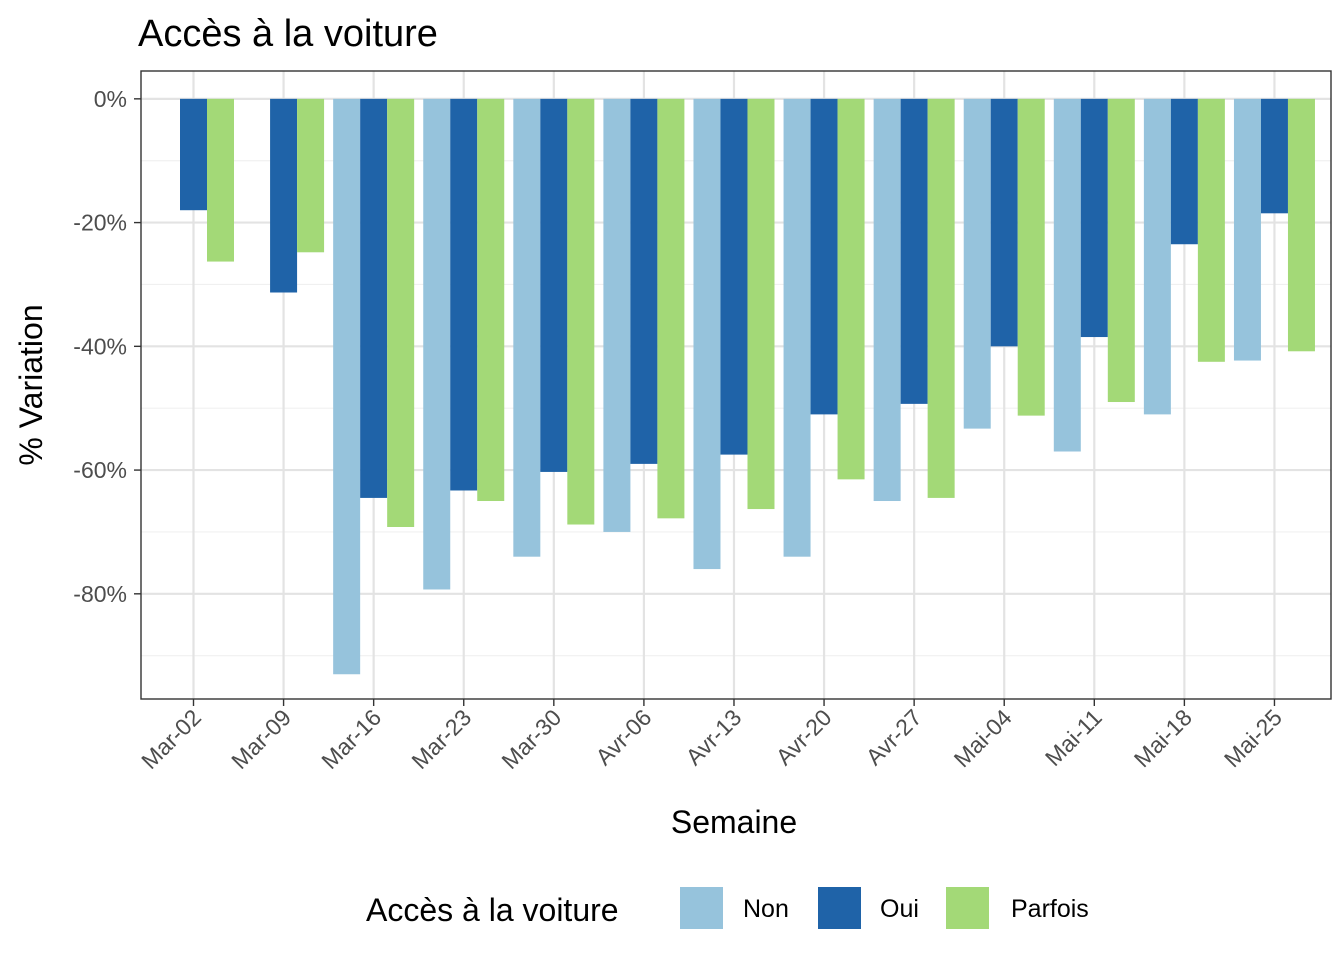 Image resolution: width=1344 pixels, height=960 pixels. What do you see at coordinates (100, 223) in the screenshot?
I see `y-tick-label: -20%` at bounding box center [100, 223].